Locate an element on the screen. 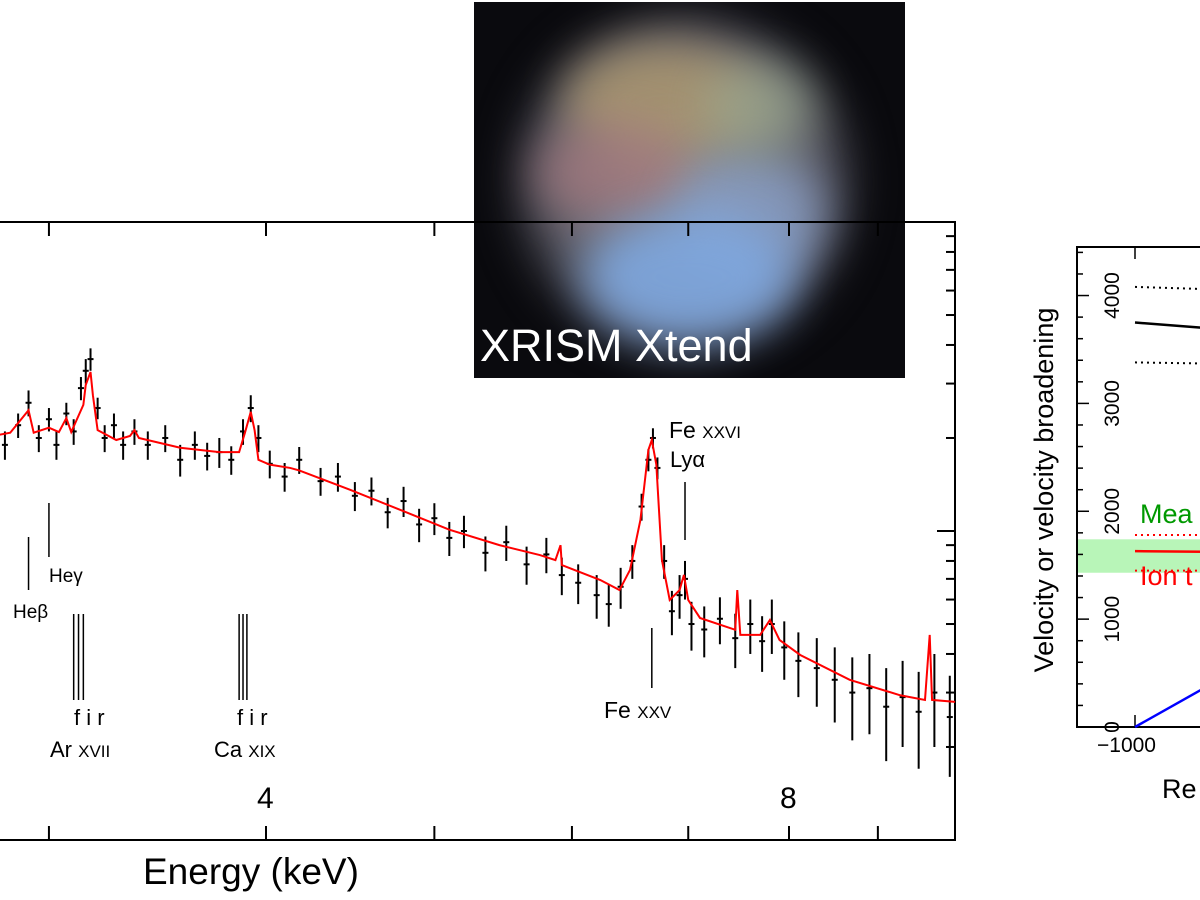 The width and height of the screenshot is (1200, 900). x-tick-label-4: 4 is located at coordinates (265, 798).